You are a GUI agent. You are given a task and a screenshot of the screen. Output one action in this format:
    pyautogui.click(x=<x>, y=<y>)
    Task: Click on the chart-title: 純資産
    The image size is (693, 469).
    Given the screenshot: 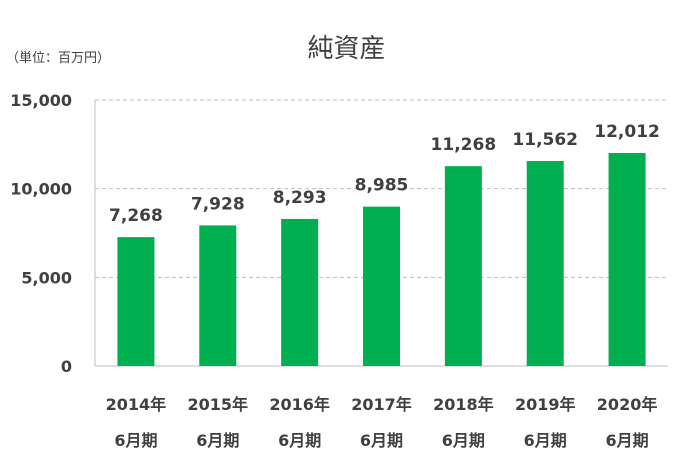 What is the action you would take?
    pyautogui.click(x=346, y=49)
    